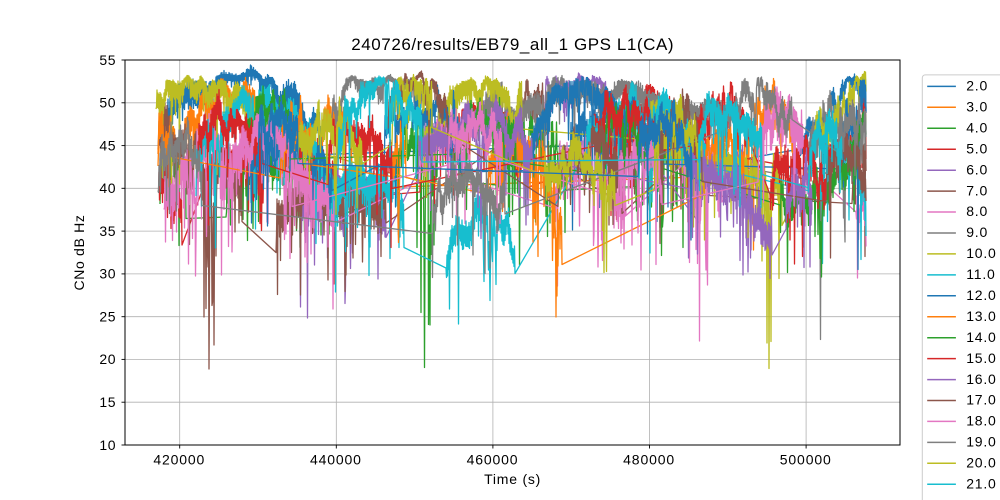 The width and height of the screenshot is (1000, 500). I want to click on svg-text: 20, so click(107, 359).